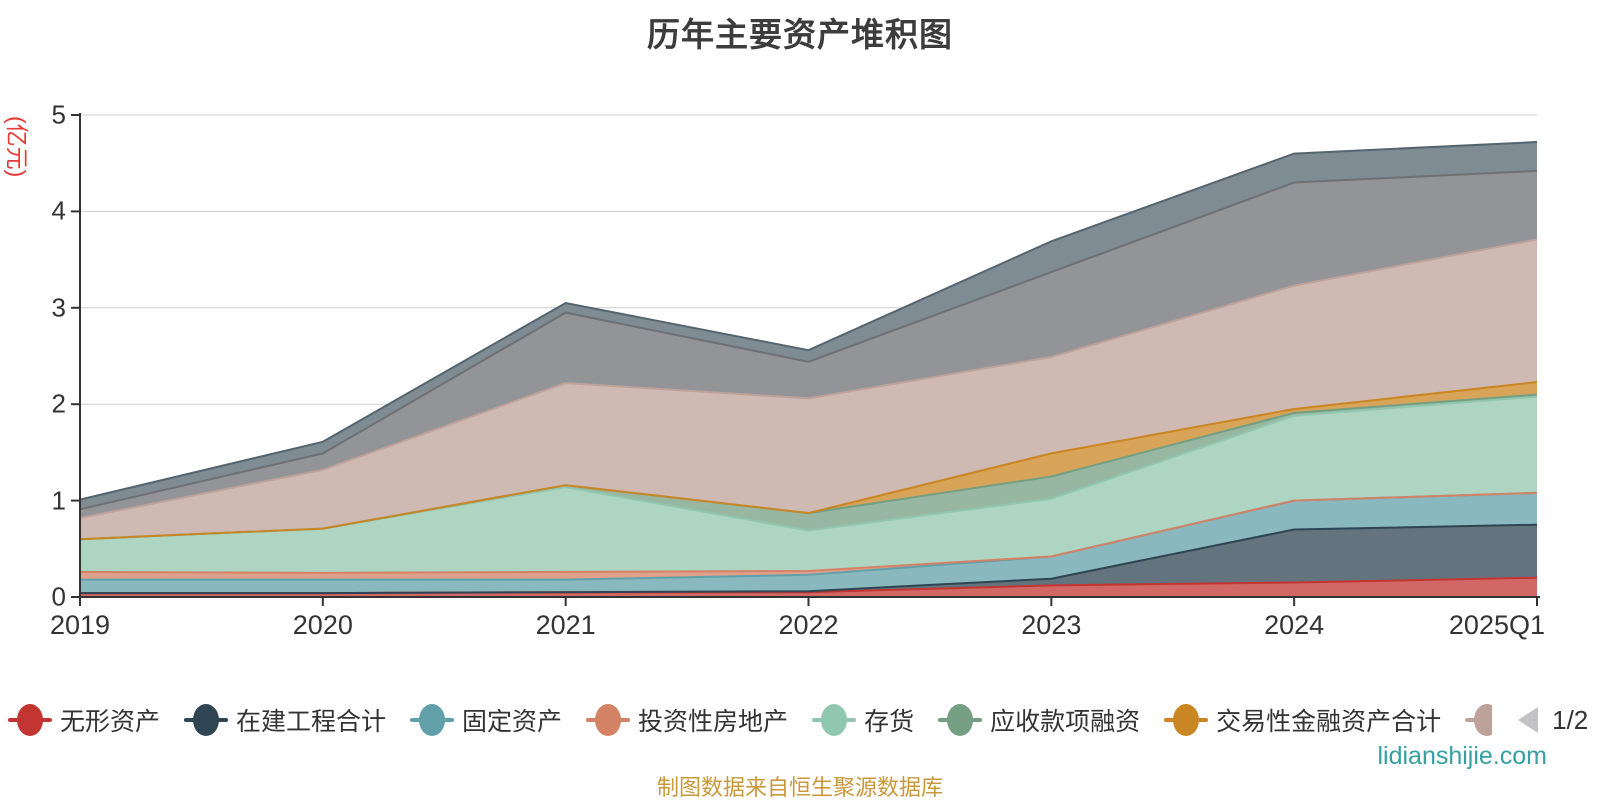 The image size is (1600, 800). I want to click on legend-item-在建工程合计: 在建工程合计, so click(285, 720).